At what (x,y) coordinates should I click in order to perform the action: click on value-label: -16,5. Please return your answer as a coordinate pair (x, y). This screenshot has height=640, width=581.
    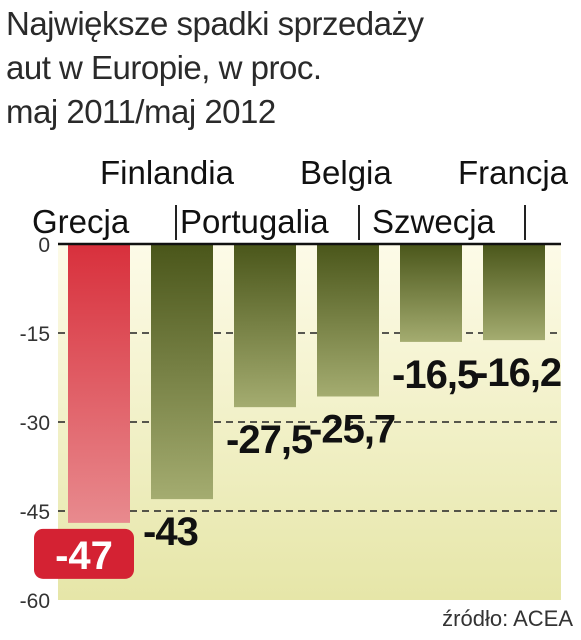
    Looking at the image, I should click on (435, 375).